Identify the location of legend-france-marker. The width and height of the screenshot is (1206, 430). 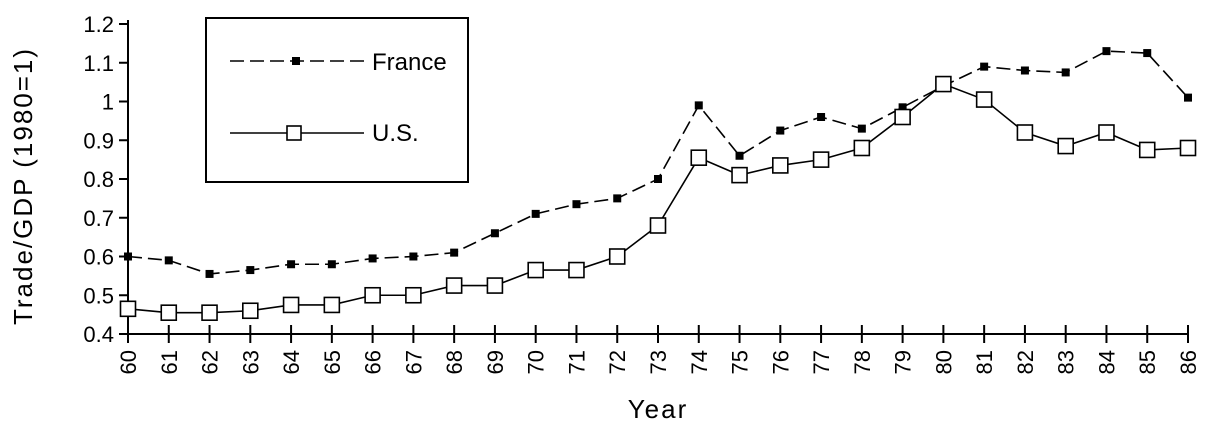
(296, 61).